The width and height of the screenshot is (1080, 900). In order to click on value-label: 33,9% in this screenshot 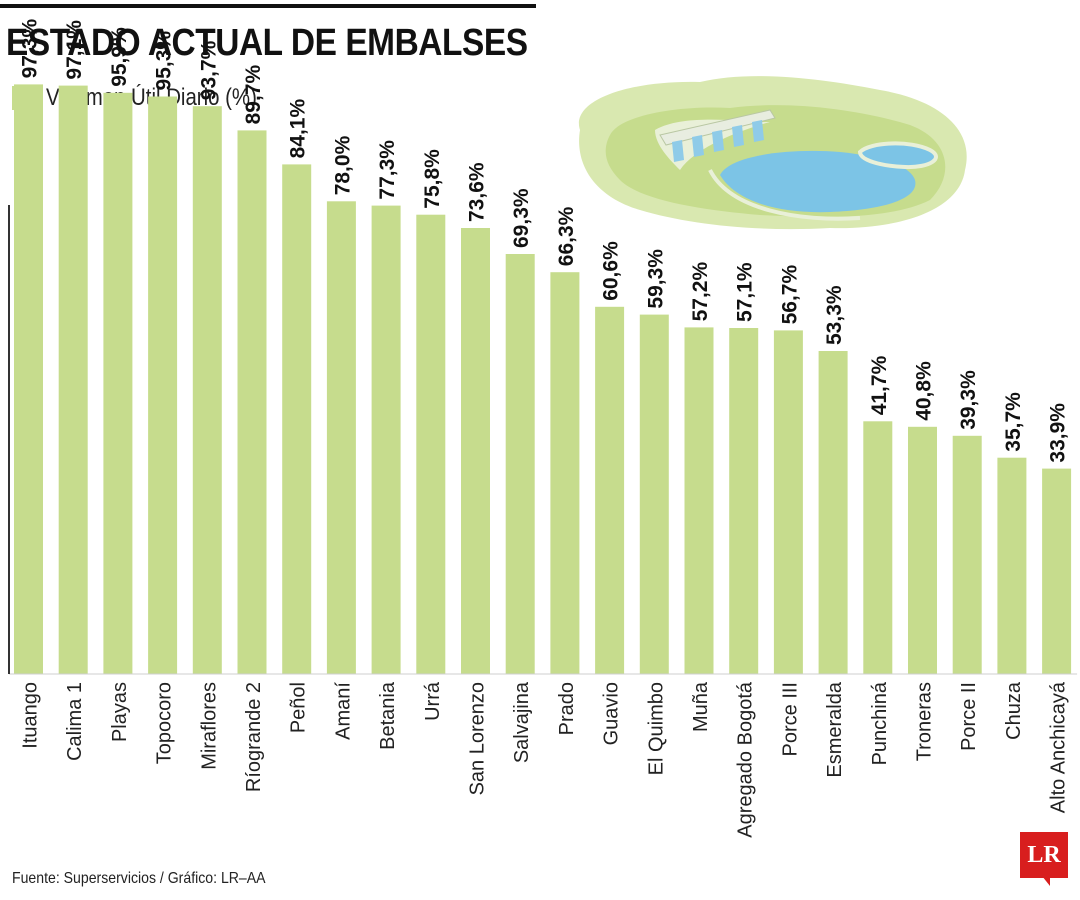, I will do `click(1058, 433)`.